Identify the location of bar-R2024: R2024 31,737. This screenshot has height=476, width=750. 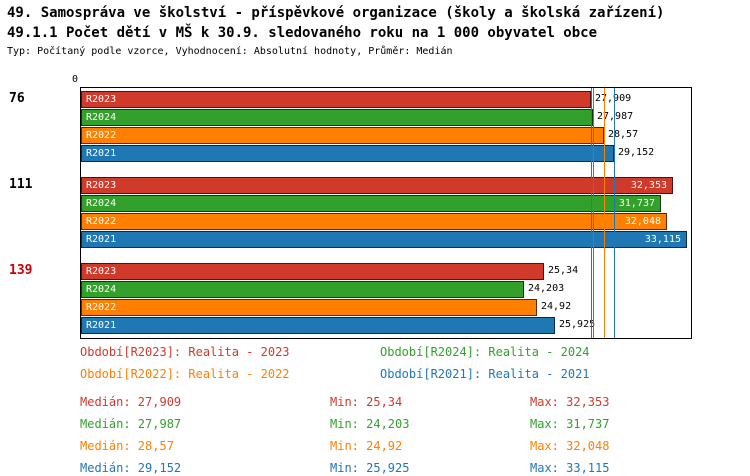
(371, 203).